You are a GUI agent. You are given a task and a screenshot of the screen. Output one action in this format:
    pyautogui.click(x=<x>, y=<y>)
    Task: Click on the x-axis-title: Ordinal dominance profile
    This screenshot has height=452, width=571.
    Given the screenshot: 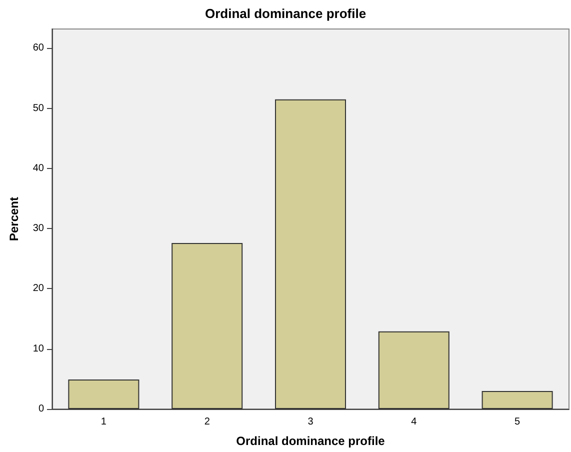 What is the action you would take?
    pyautogui.click(x=311, y=441)
    